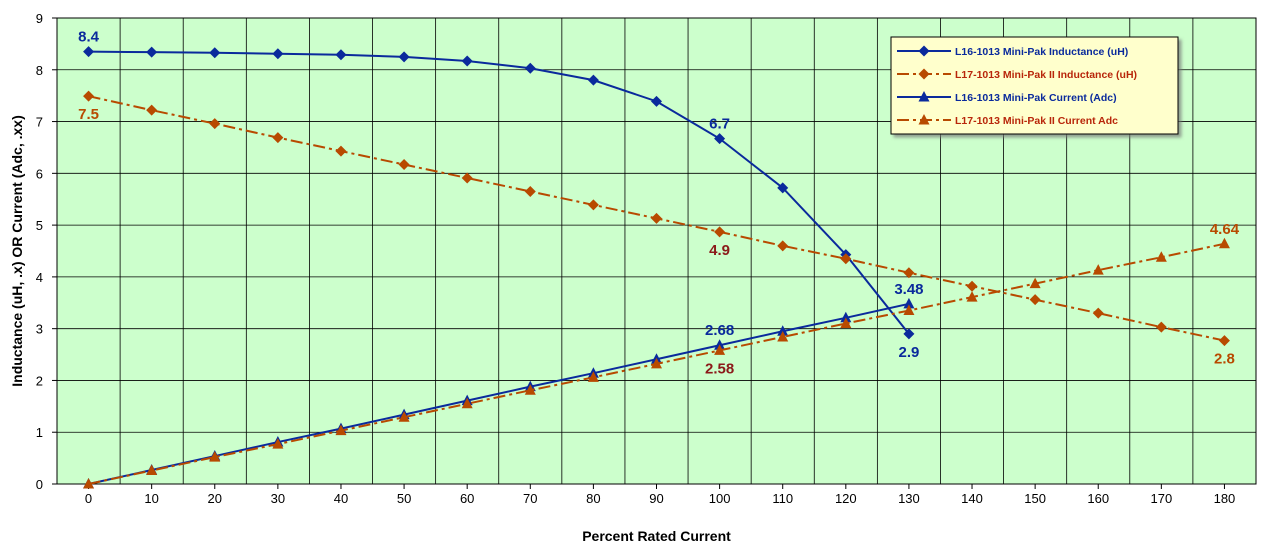 This screenshot has width=1266, height=553. Describe the element at coordinates (39, 380) in the screenshot. I see `y-tick-label: 2` at that location.